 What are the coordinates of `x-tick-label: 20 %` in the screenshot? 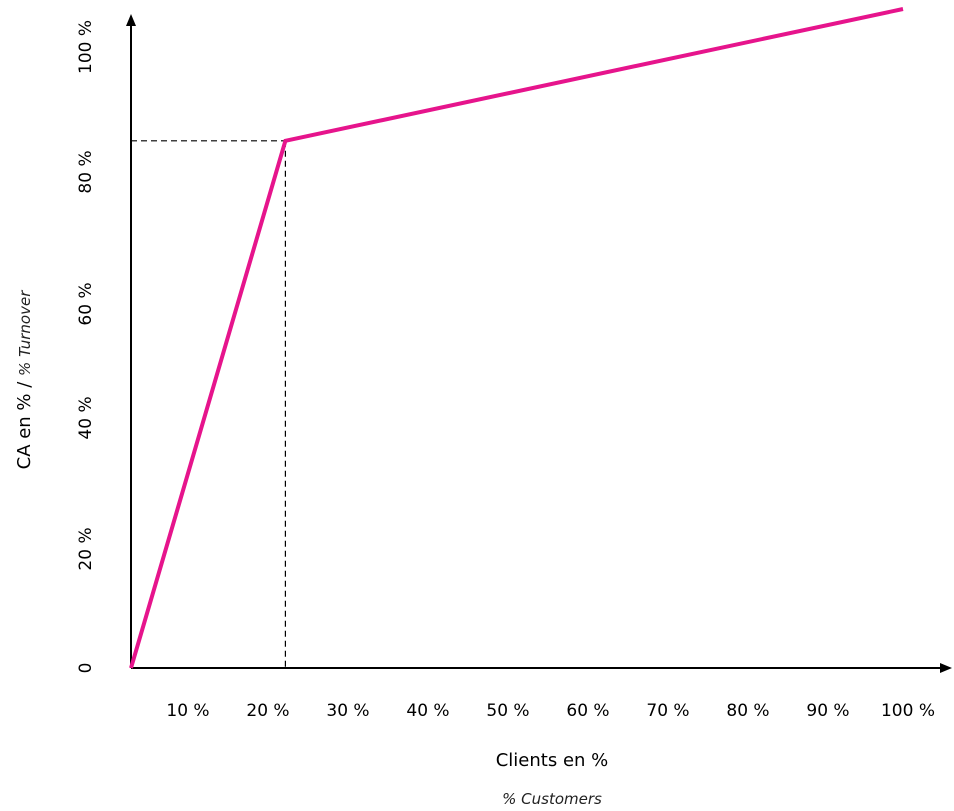 It's located at (267, 711).